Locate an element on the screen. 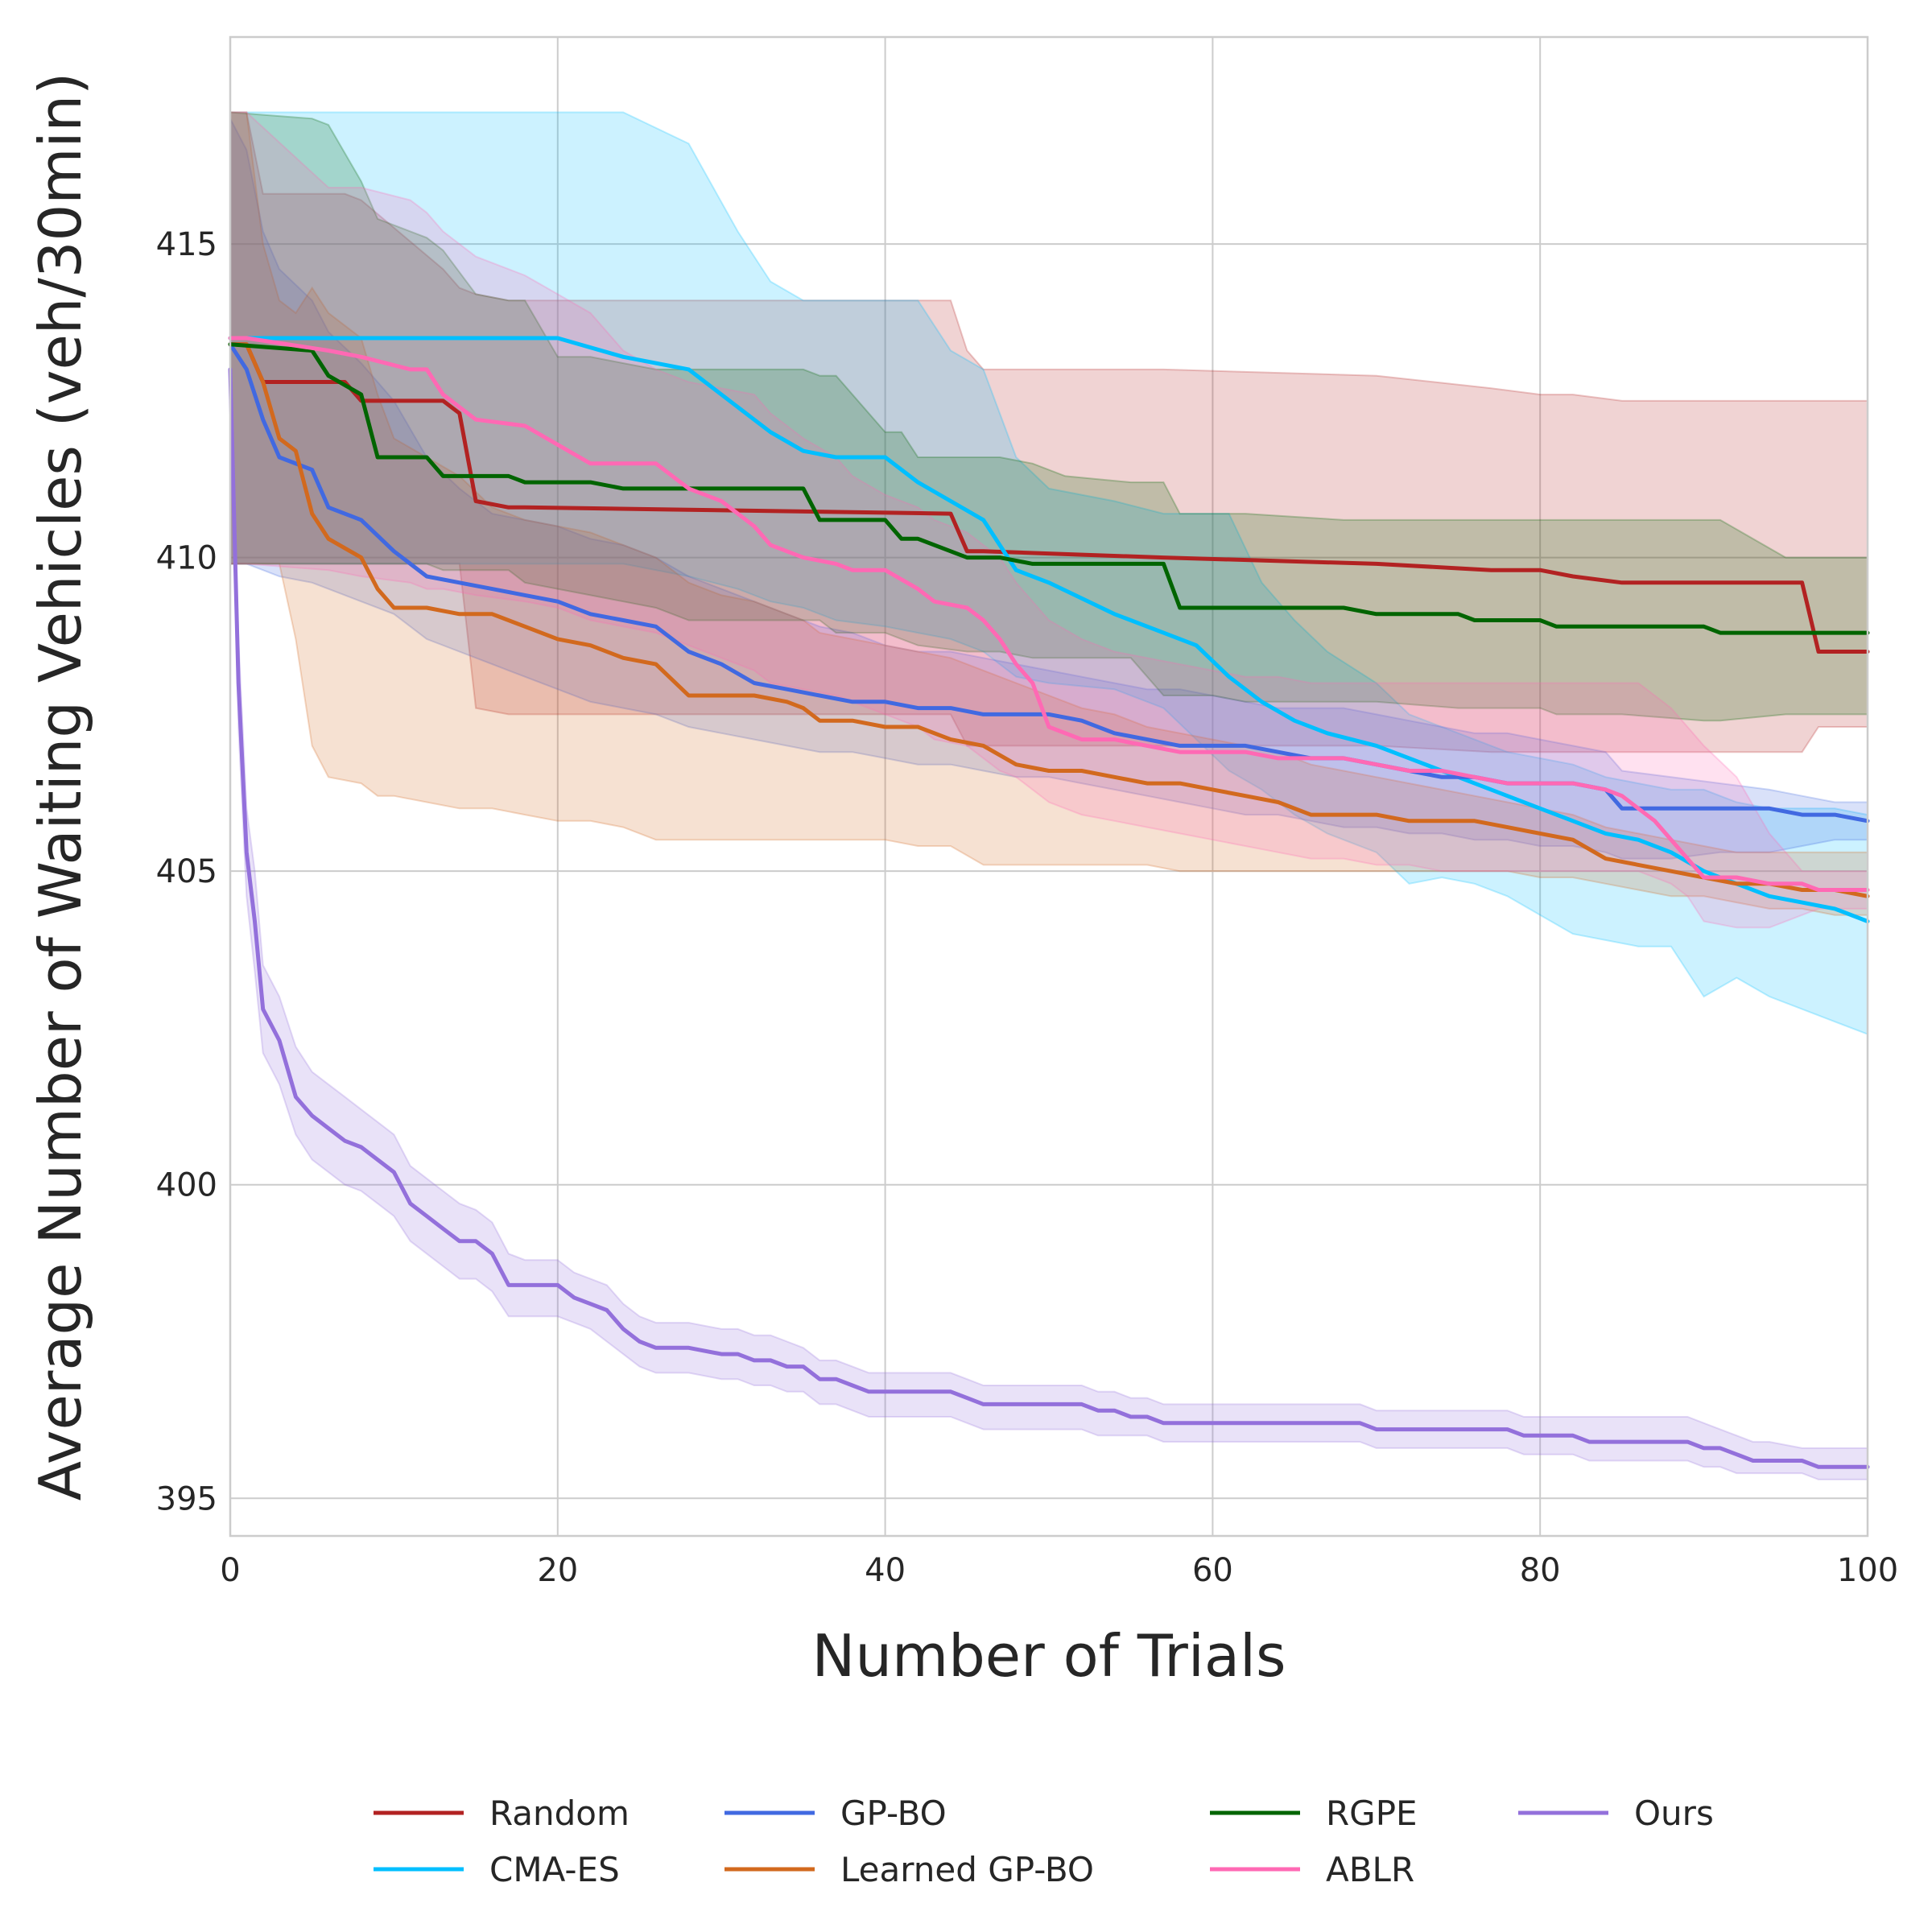 The width and height of the screenshot is (1932, 1932). legend-label: Ours is located at coordinates (1674, 1813).